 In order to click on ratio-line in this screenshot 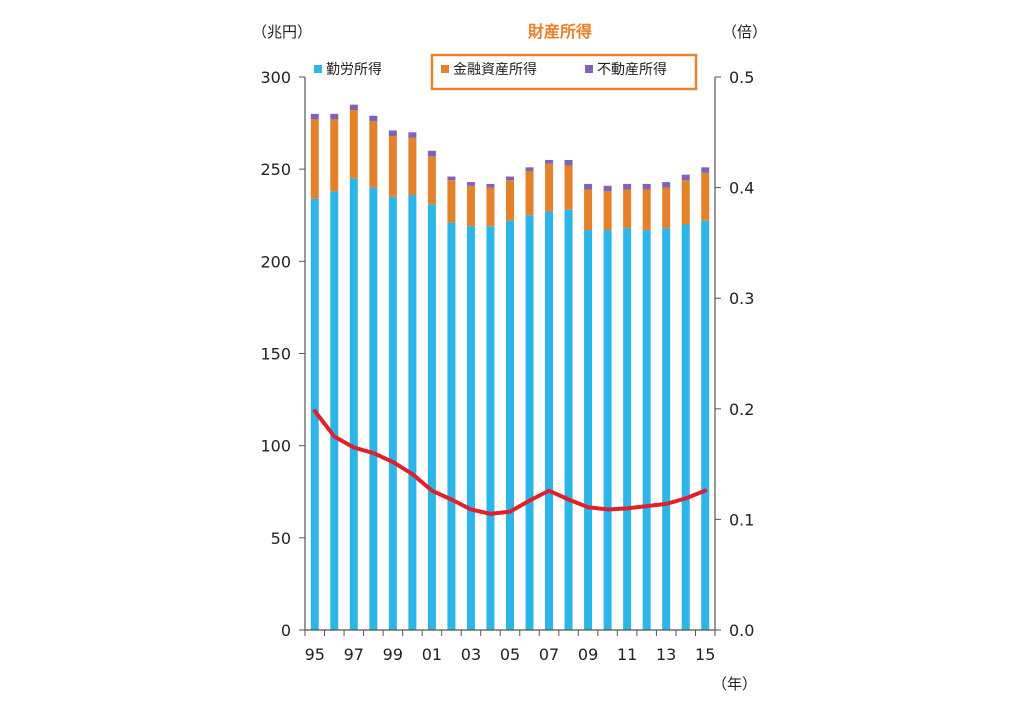, I will do `click(510, 462)`.